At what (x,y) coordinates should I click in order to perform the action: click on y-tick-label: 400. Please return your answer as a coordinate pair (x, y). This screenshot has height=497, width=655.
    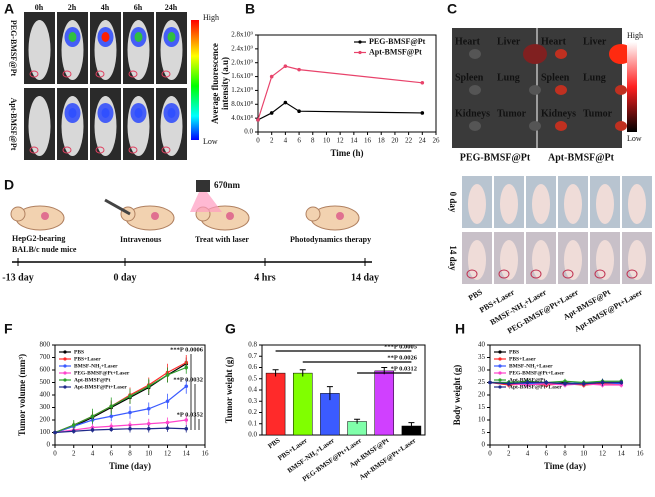
    Looking at the image, I should click on (45, 395).